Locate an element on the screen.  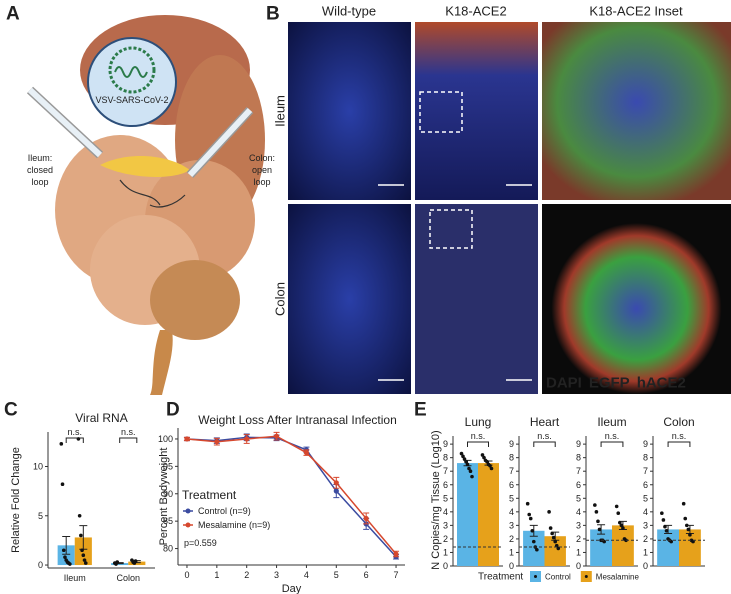
legend-label: Control is located at coordinates (558, 577).